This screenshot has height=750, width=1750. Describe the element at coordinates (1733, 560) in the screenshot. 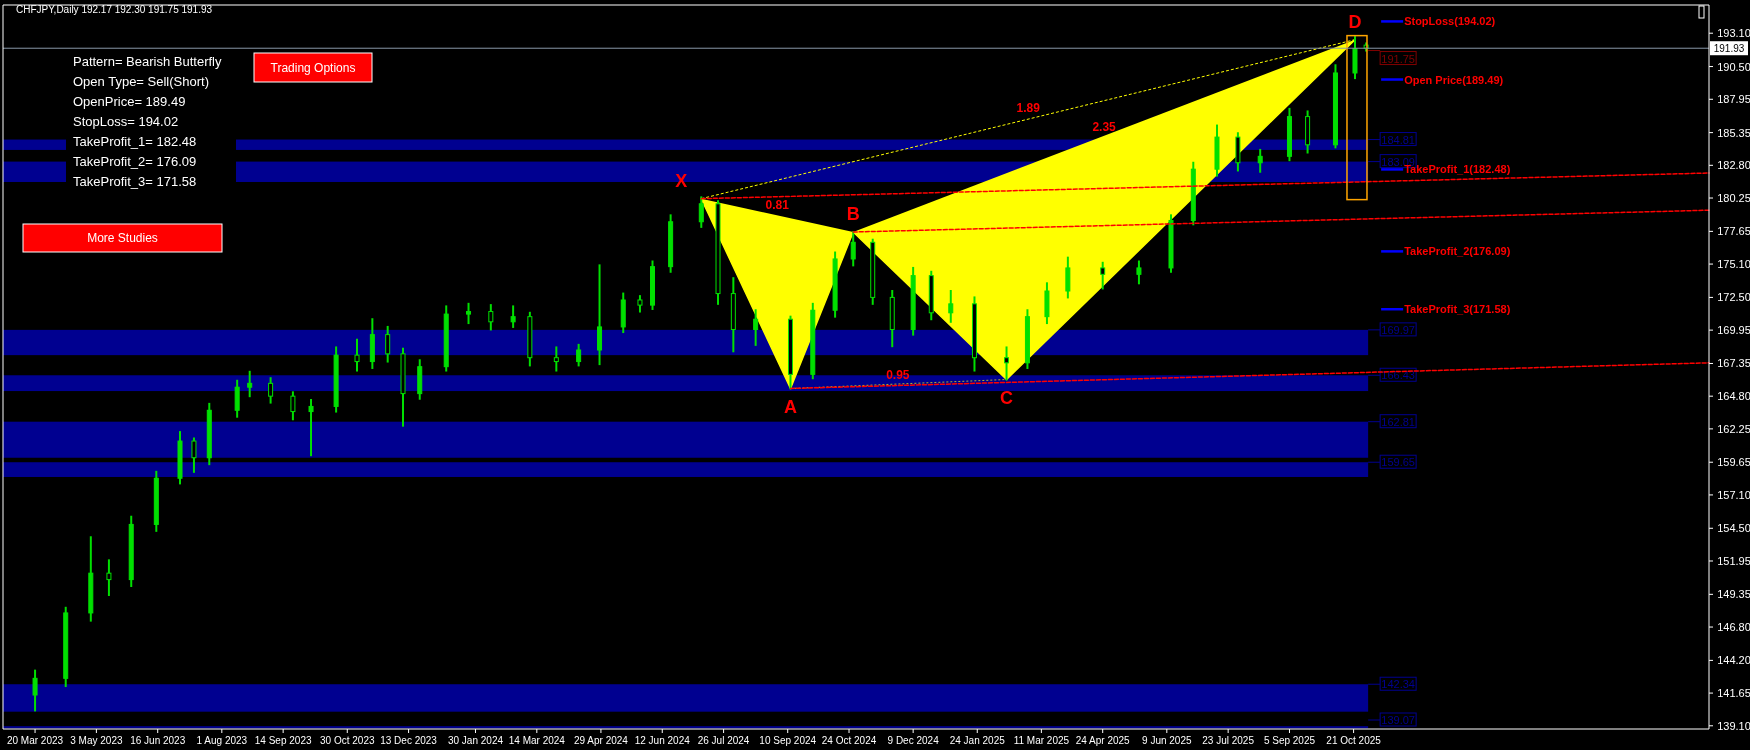

I see `y-tick-label: 151.95` at that location.